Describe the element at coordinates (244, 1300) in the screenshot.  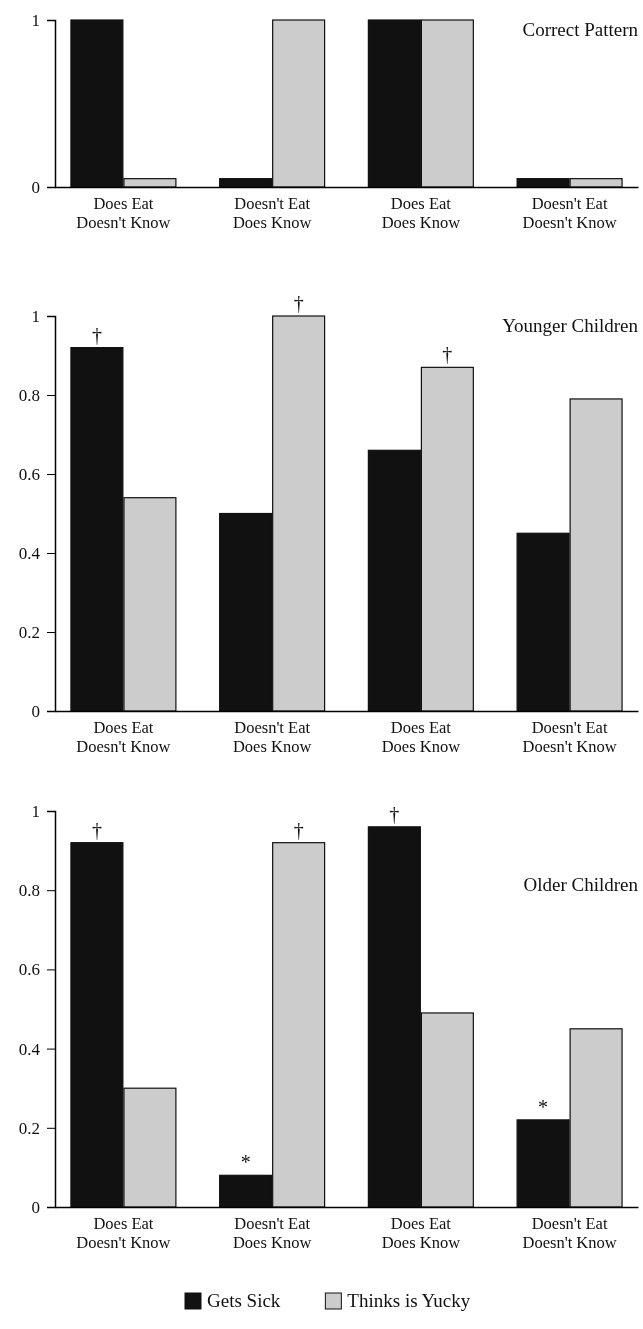
I see `legend-label: Gets Sick` at that location.